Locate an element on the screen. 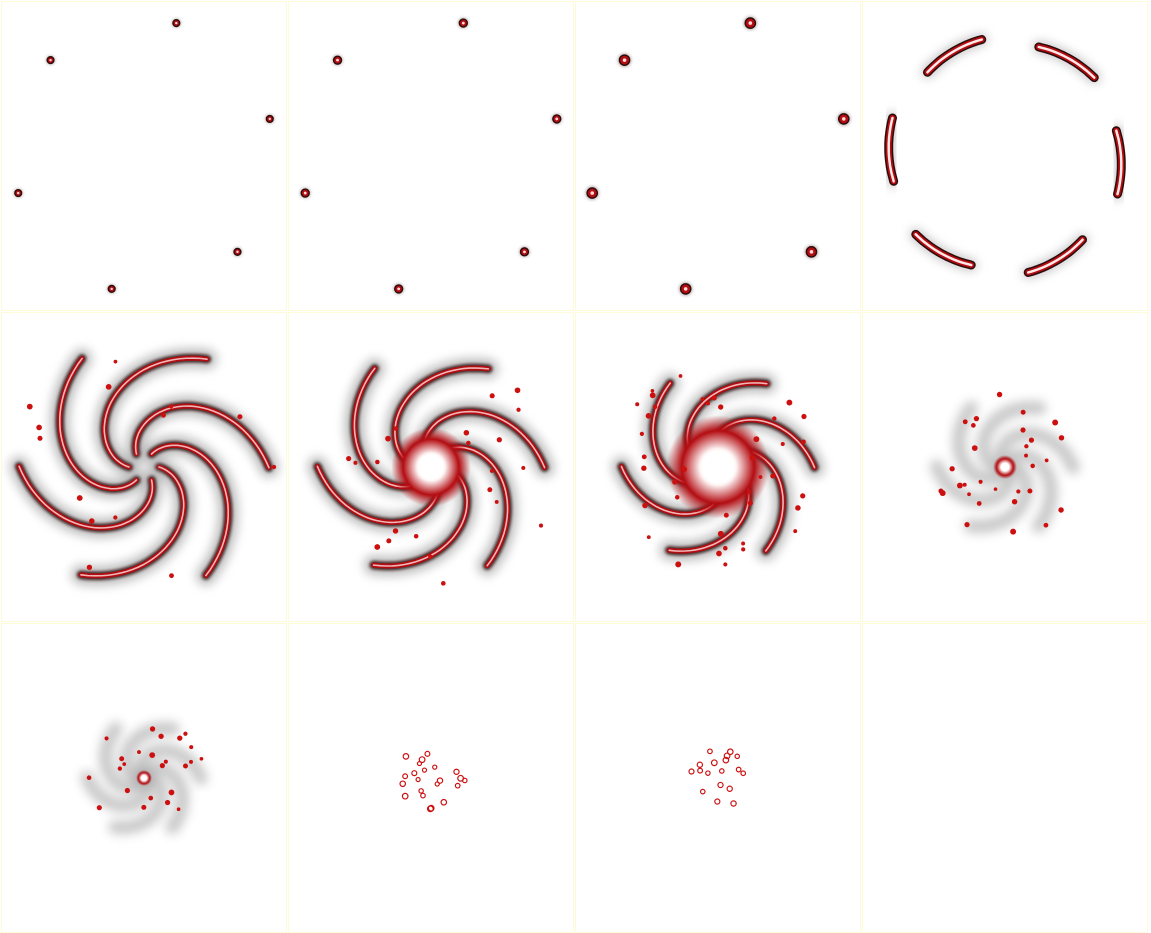 The height and width of the screenshot is (933, 1151). core is located at coordinates (718, 467).